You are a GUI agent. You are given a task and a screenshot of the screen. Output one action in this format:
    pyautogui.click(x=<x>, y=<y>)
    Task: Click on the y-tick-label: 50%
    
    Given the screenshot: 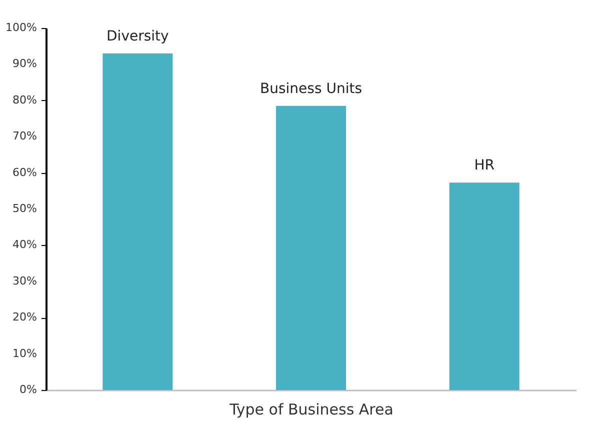 What is the action you would take?
    pyautogui.click(x=24, y=208)
    